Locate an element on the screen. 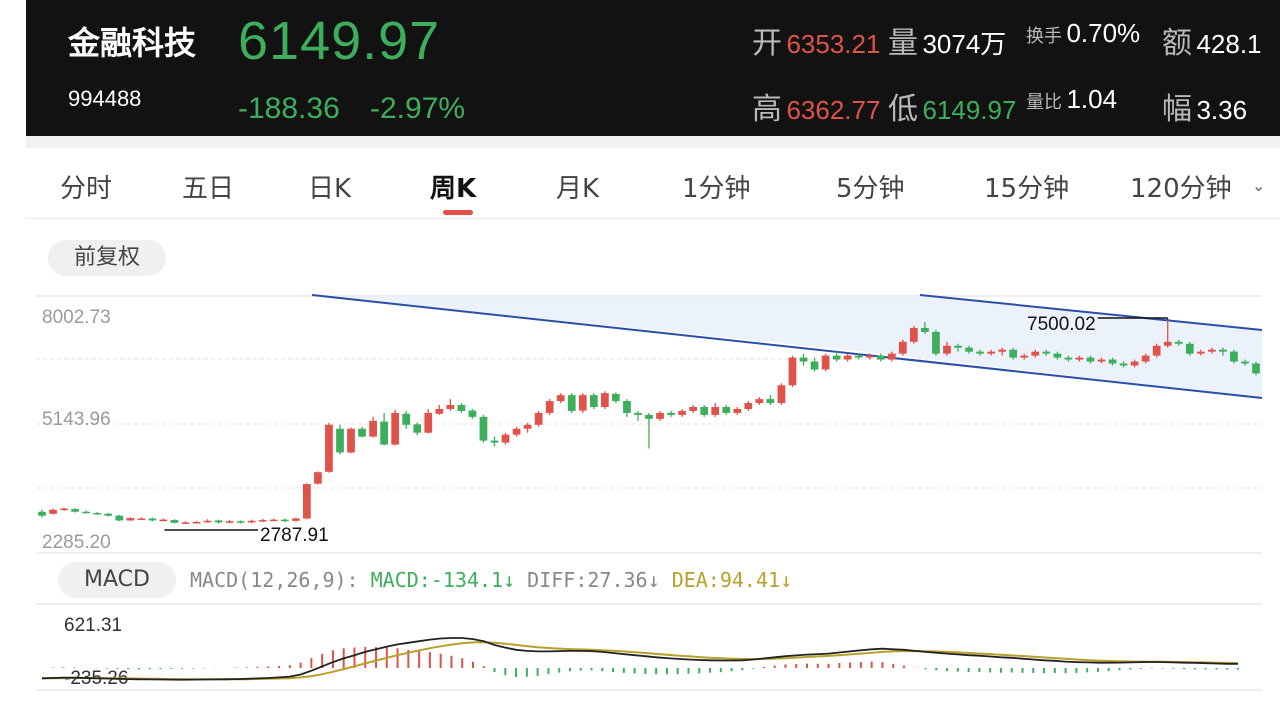 The height and width of the screenshot is (724, 1280). stat-volume: 量 3074万 is located at coordinates (947, 40).